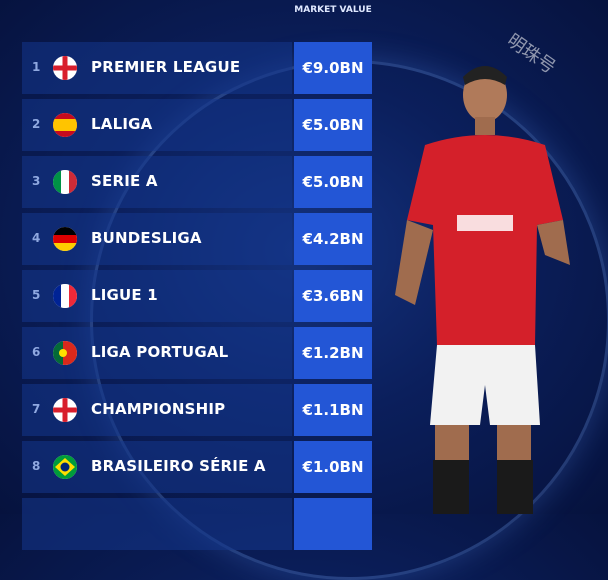 The height and width of the screenshot is (580, 608). I want to click on row-band, so click(157, 524).